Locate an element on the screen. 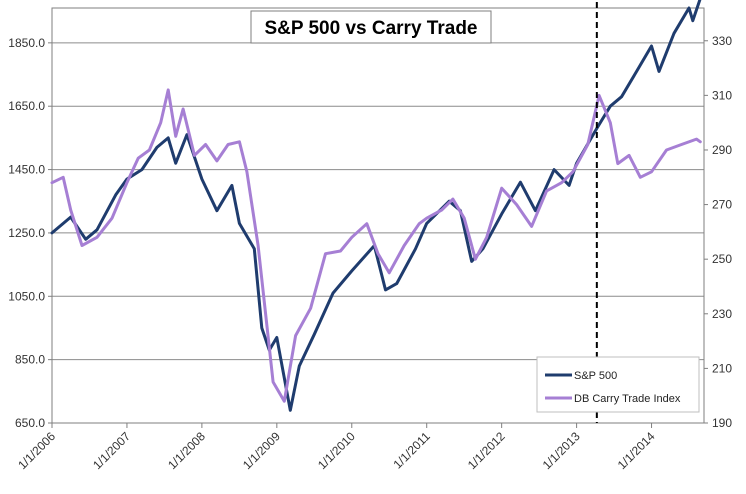 The height and width of the screenshot is (494, 746). right-tick-label: 270 is located at coordinates (722, 205).